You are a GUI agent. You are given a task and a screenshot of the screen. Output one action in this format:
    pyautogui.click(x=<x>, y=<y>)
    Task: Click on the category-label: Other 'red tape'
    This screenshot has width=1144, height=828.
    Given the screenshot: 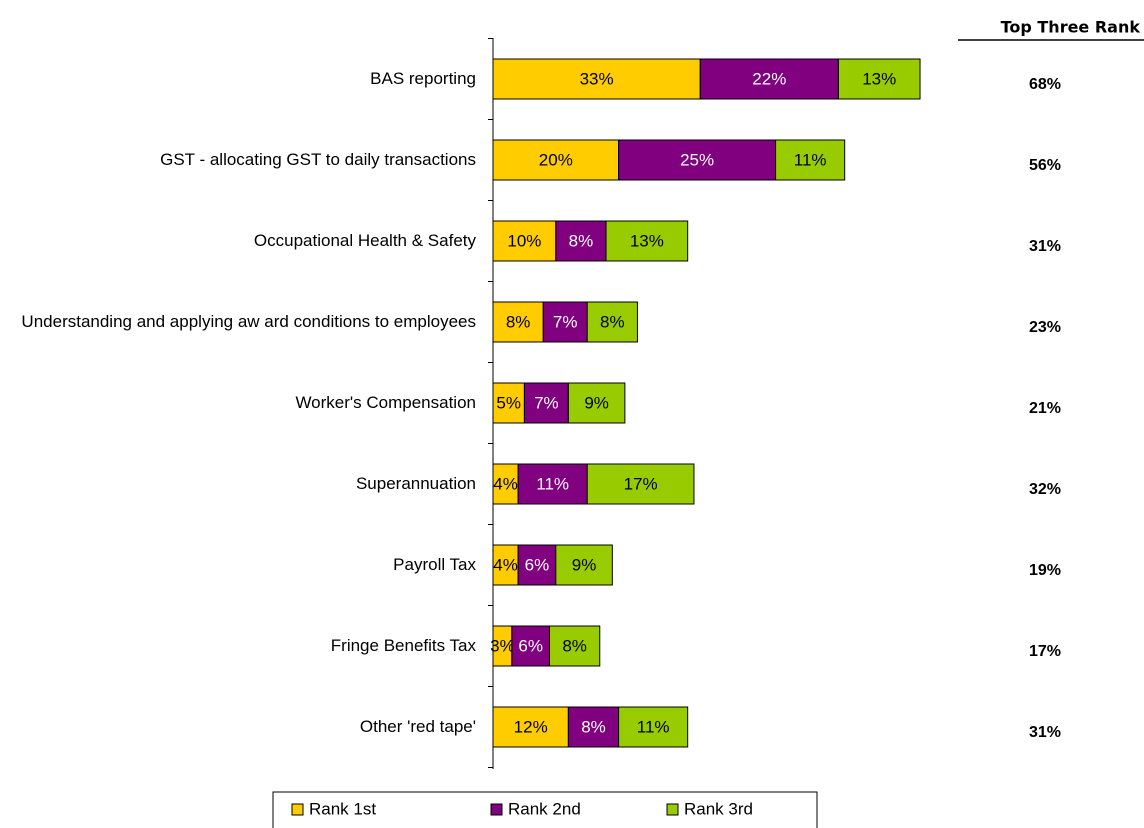 What is the action you would take?
    pyautogui.click(x=417, y=726)
    